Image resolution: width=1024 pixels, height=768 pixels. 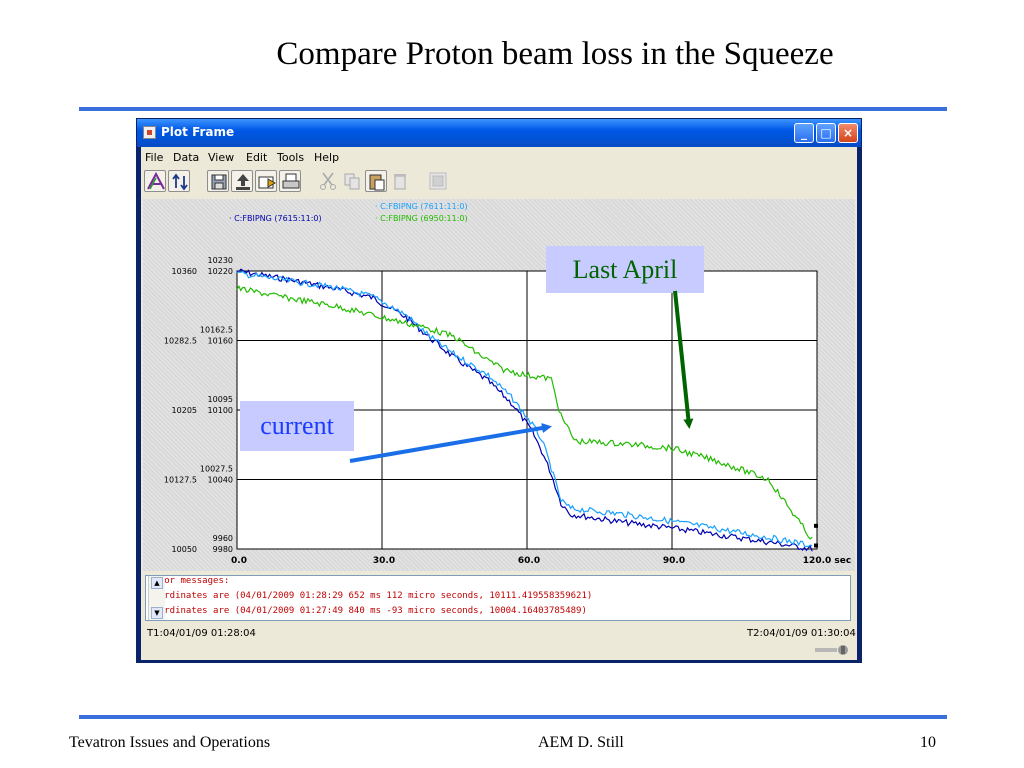 What do you see at coordinates (674, 561) in the screenshot?
I see `x-tick-label: 90.0` at bounding box center [674, 561].